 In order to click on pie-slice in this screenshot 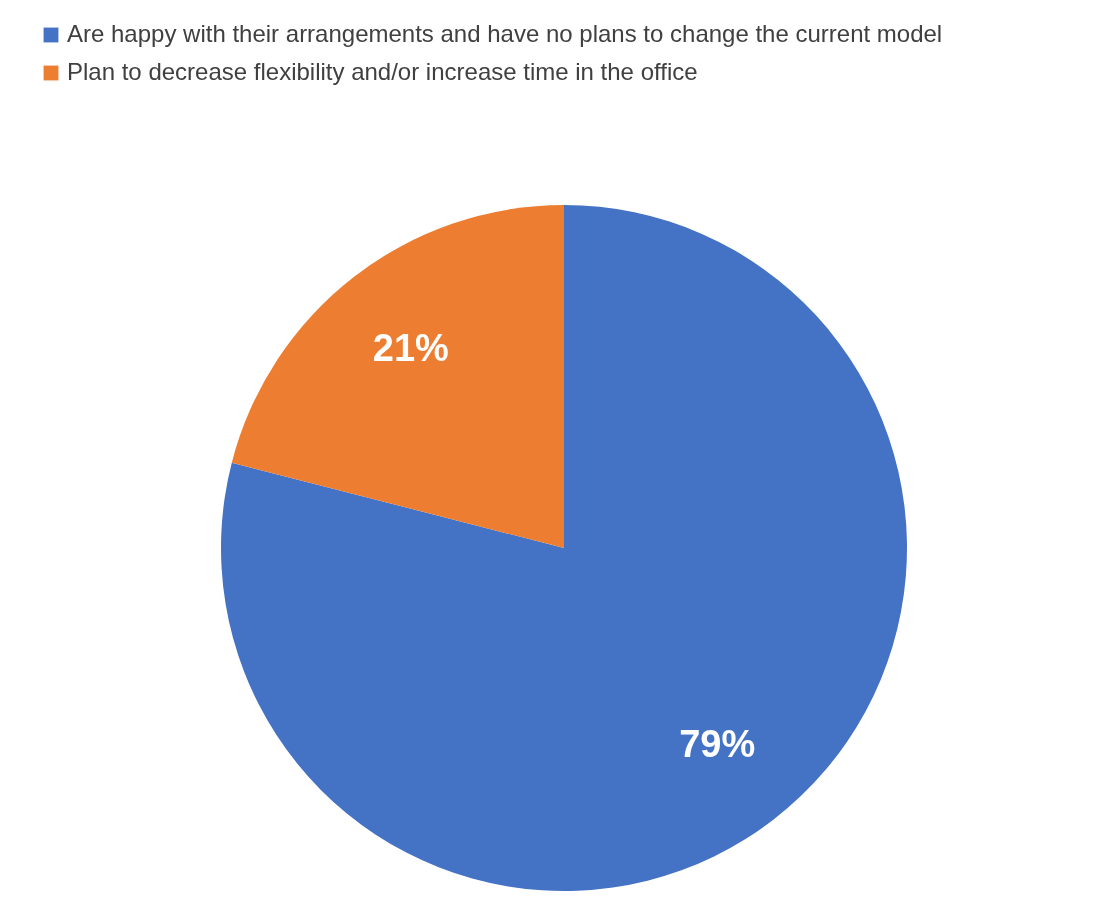, I will do `click(397, 376)`.